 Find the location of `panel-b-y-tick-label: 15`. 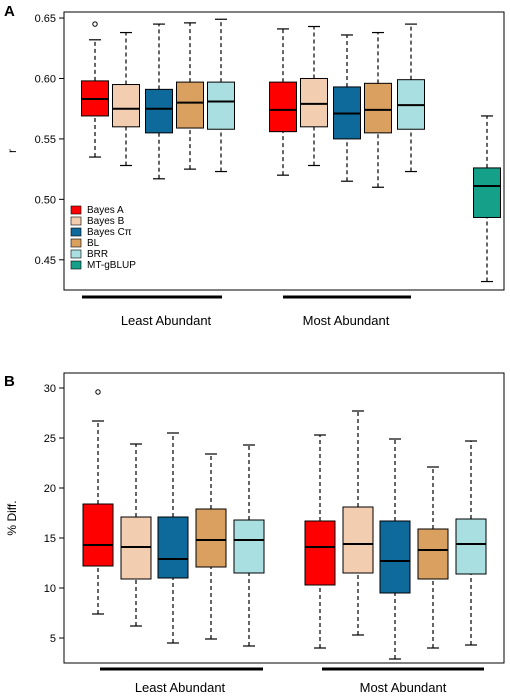

panel-b-y-tick-label: 15 is located at coordinates (50, 539).